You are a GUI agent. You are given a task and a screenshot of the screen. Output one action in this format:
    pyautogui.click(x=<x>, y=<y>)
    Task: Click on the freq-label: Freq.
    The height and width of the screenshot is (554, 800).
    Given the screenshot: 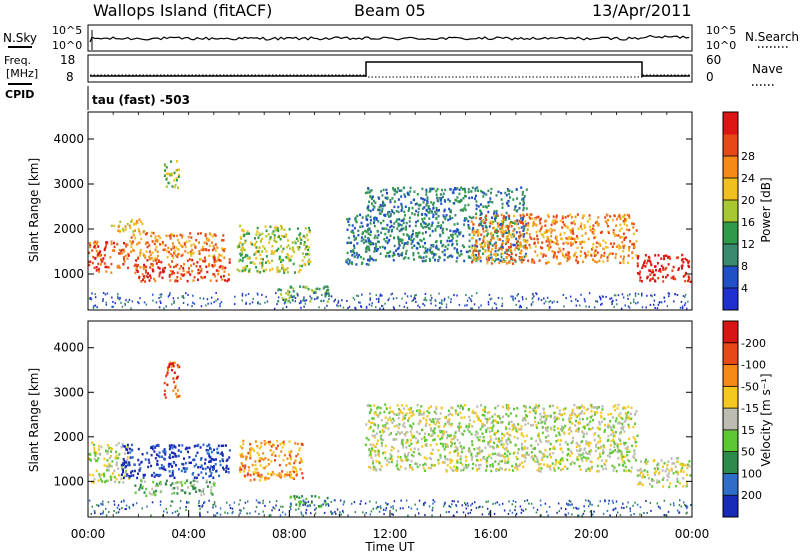 What is the action you would take?
    pyautogui.click(x=17, y=60)
    